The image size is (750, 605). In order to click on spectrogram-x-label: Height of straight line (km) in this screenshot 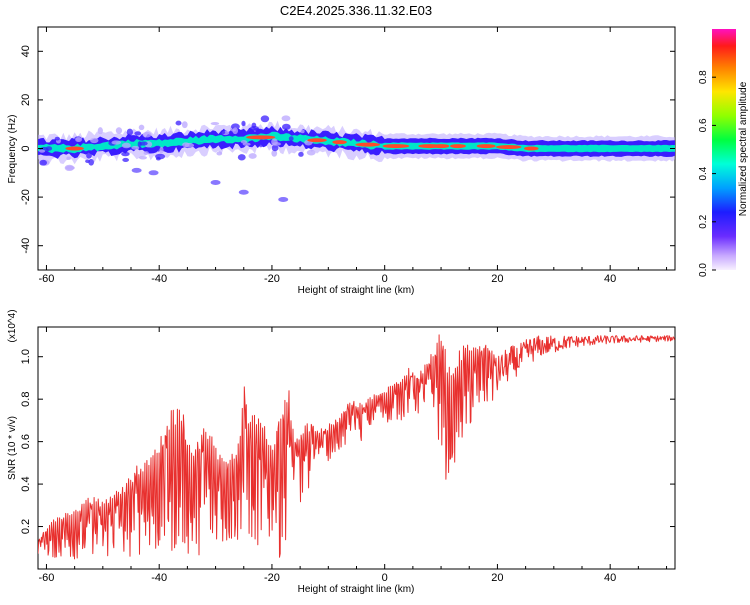, I will do `click(356, 290)`.